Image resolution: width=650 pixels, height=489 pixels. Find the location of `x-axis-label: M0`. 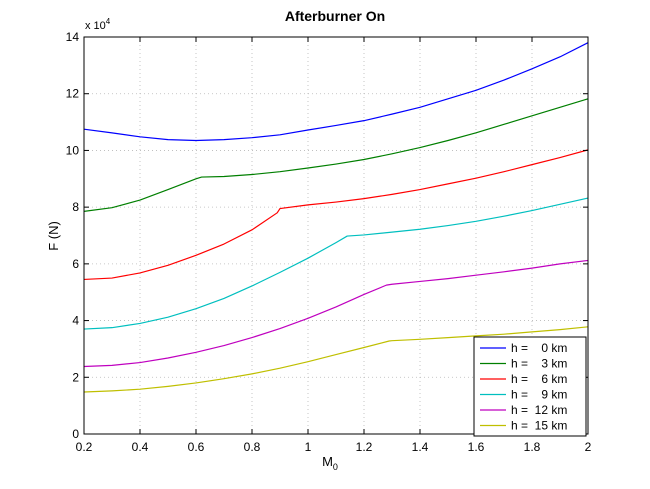

x-axis-label: M0 is located at coordinates (330, 463).